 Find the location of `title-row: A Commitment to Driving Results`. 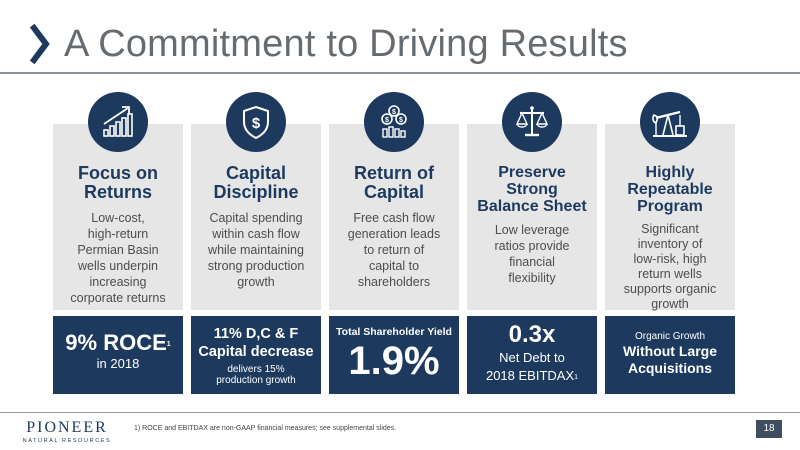

title-row: A Commitment to Driving Results is located at coordinates (329, 44).